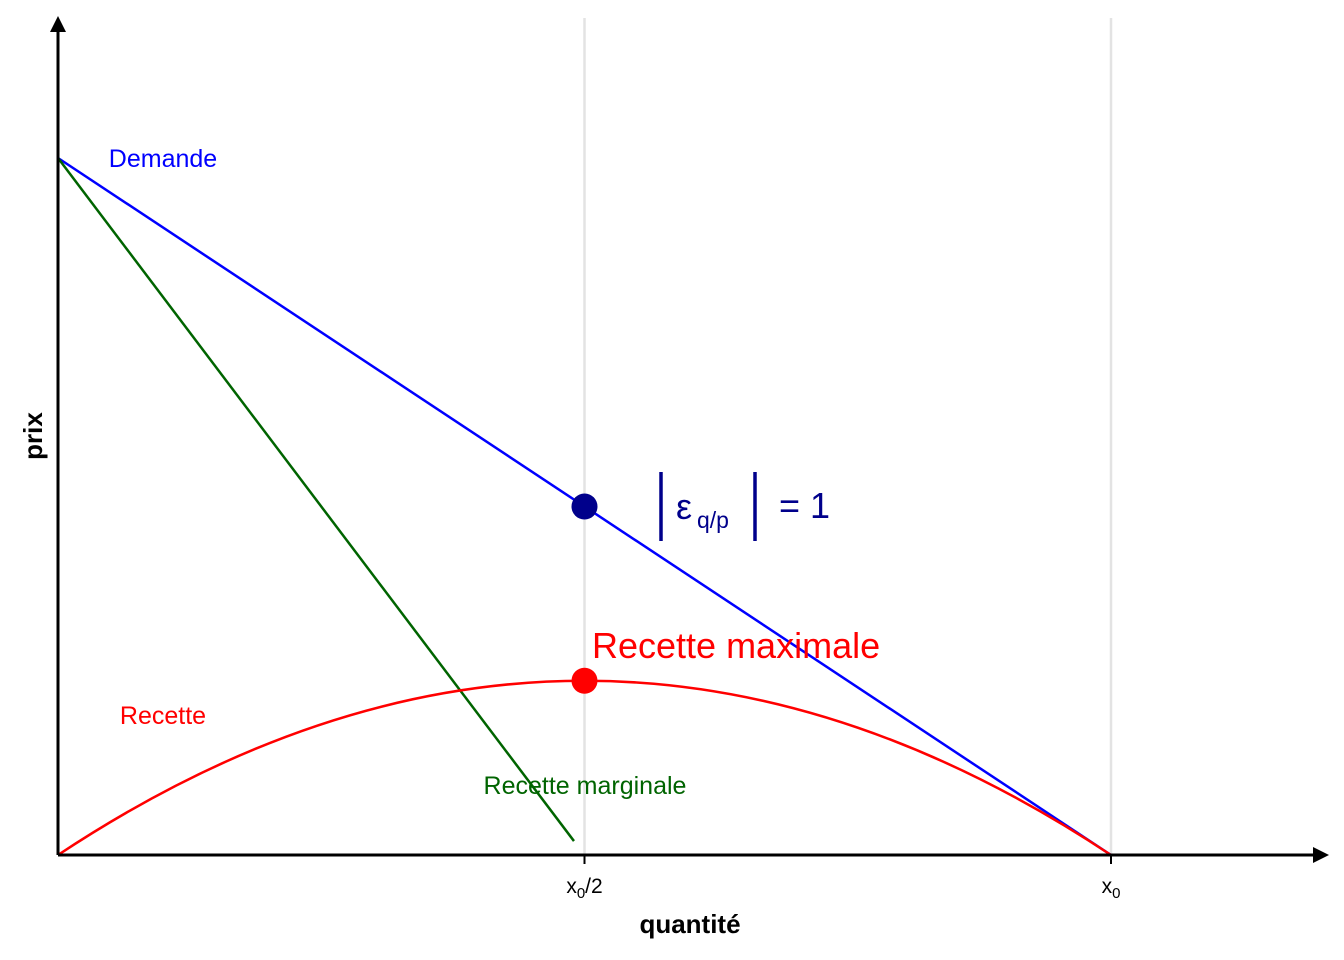 The height and width of the screenshot is (960, 1344). Describe the element at coordinates (584, 593) in the screenshot. I see `points-layer` at that location.